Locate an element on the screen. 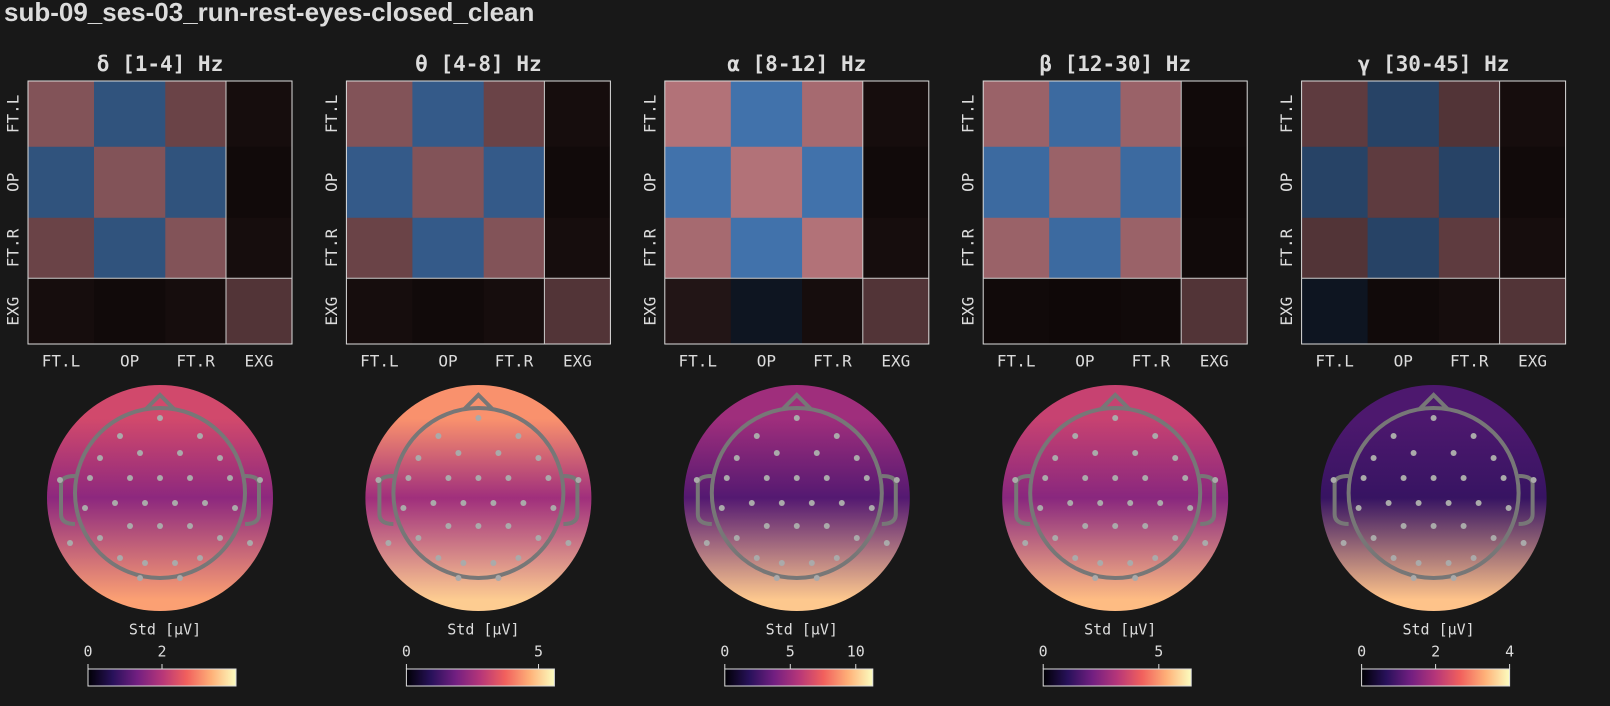  panel-title: α [8-12] Hz is located at coordinates (796, 64).